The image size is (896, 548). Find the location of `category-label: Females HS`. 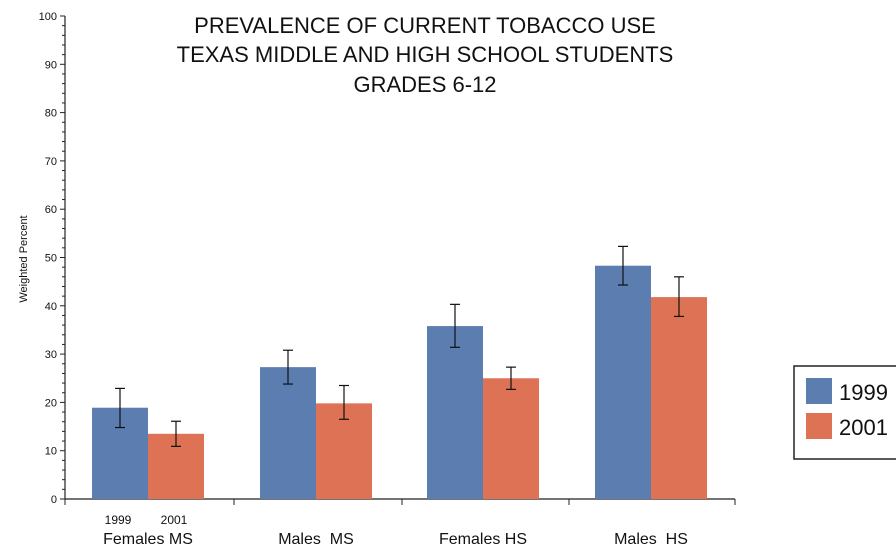

category-label: Females HS is located at coordinates (483, 539).